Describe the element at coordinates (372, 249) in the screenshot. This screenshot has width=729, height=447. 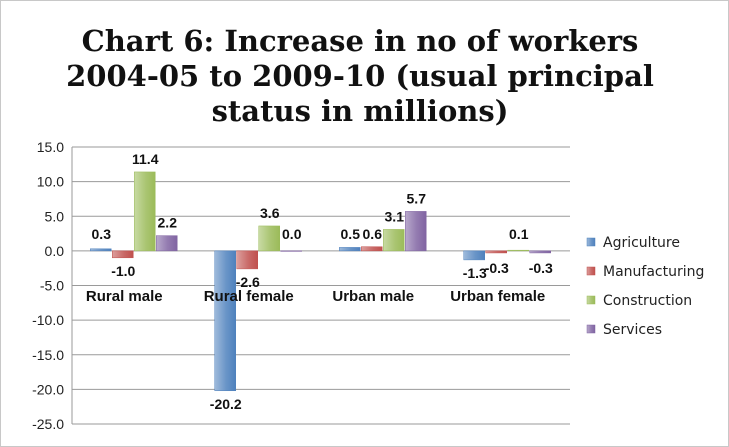
I see `bar-manufacturing-urban-male` at that location.